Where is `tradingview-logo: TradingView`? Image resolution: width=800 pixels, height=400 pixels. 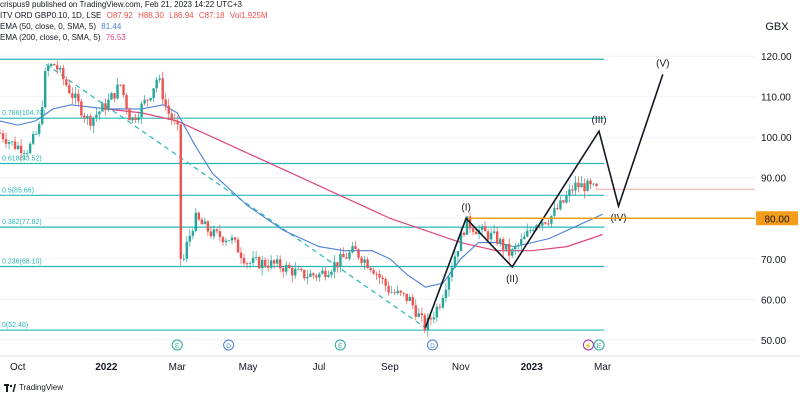 tradingview-logo: TradingView is located at coordinates (33, 387).